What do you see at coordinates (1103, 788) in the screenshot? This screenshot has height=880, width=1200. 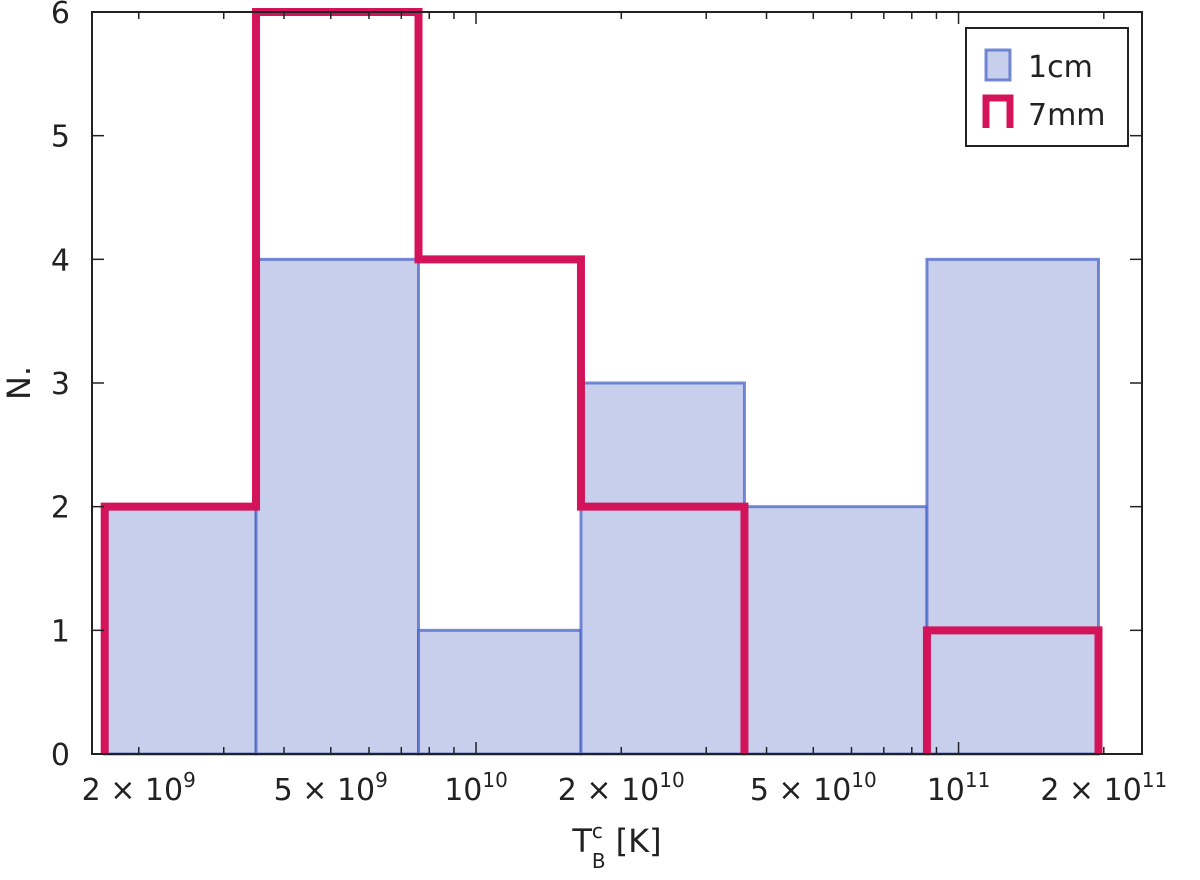 I see `x-tick-label-7: 2 × 10¹¹` at bounding box center [1103, 788].